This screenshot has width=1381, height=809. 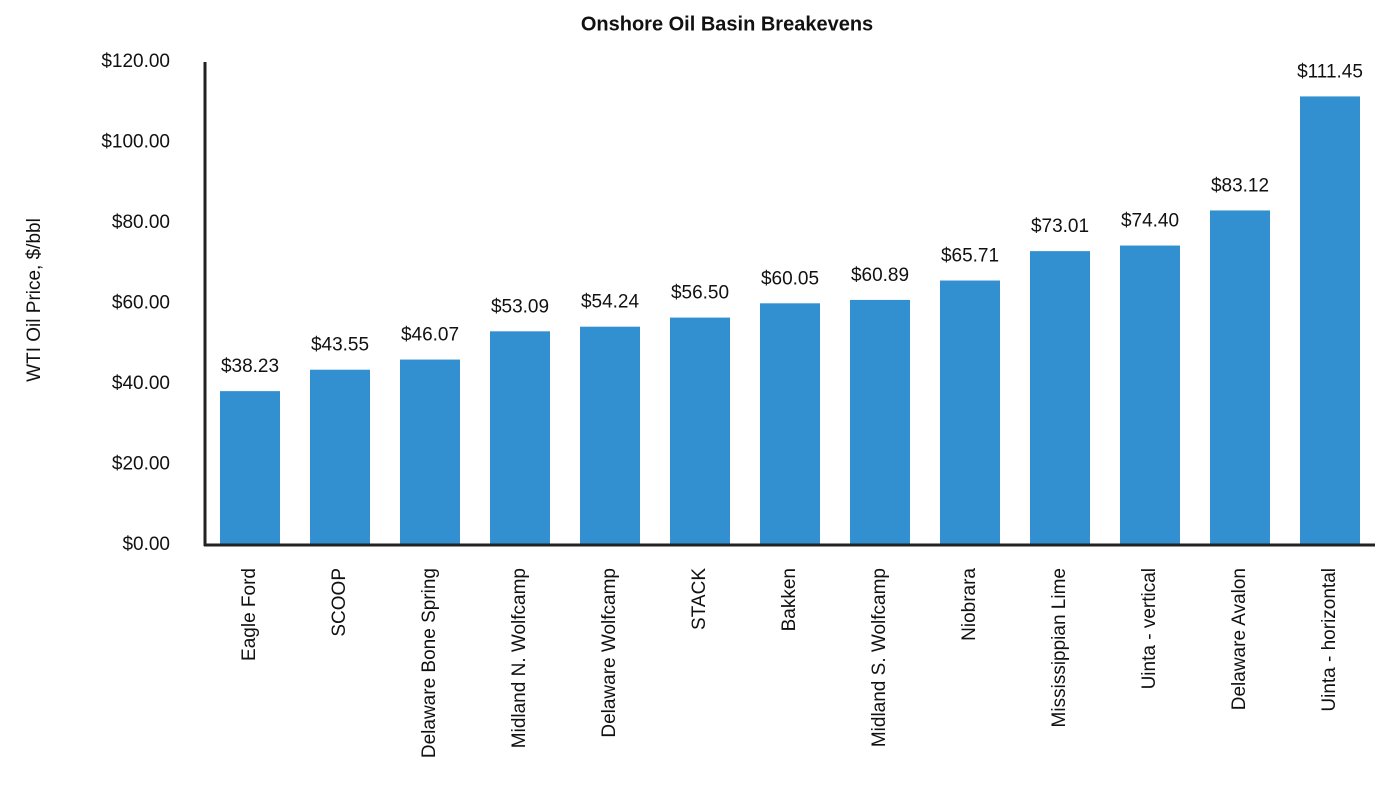 I want to click on x-tick-label: Mississippian Lime, so click(x=1059, y=647).